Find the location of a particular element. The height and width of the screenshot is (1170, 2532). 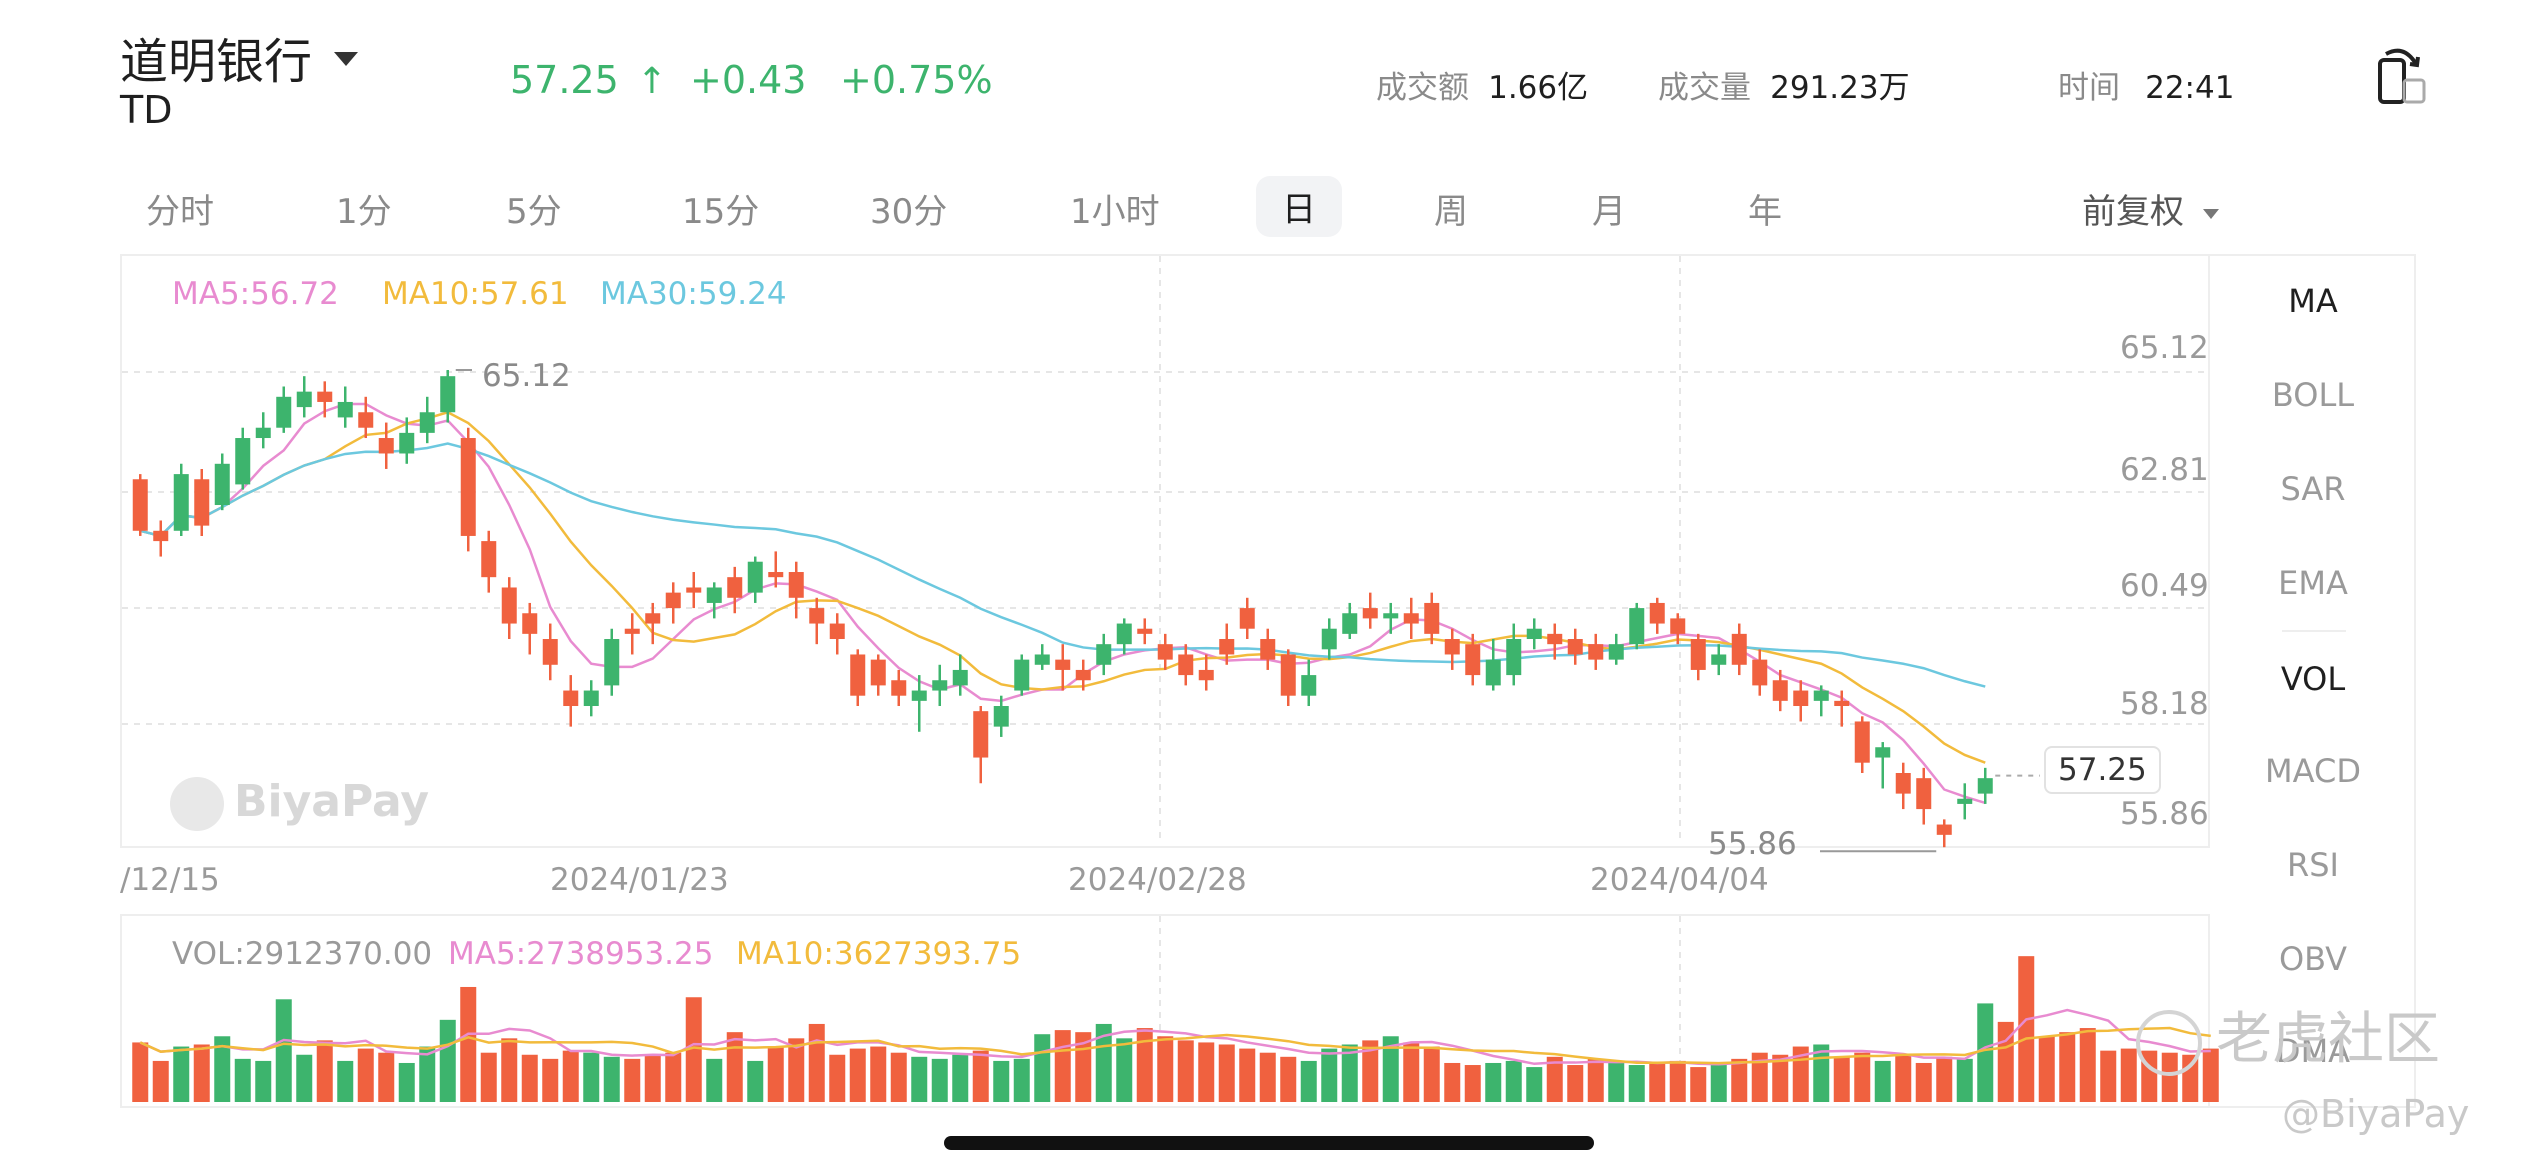

volume-label: 成交量 is located at coordinates (1704, 88).